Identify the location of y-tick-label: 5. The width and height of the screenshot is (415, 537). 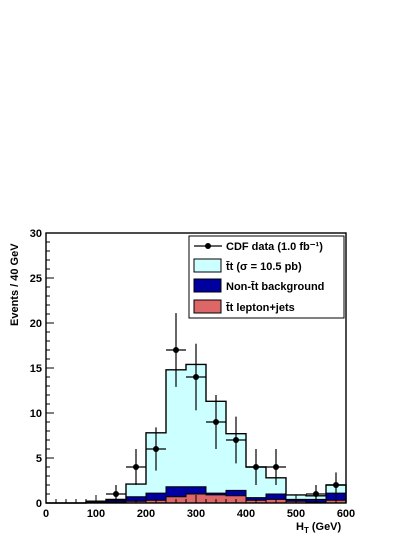
(39, 459).